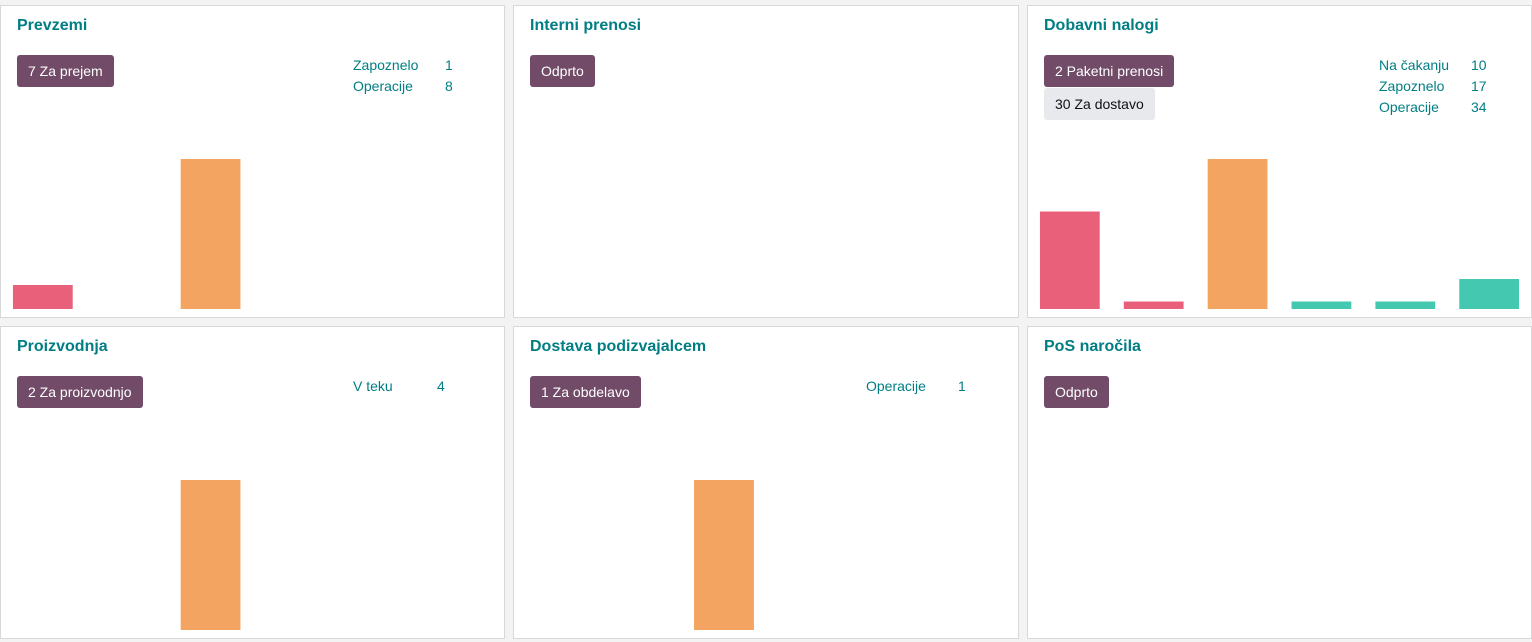 The image size is (1532, 642). Describe the element at coordinates (1479, 107) in the screenshot. I see `stat-value: 34` at that location.